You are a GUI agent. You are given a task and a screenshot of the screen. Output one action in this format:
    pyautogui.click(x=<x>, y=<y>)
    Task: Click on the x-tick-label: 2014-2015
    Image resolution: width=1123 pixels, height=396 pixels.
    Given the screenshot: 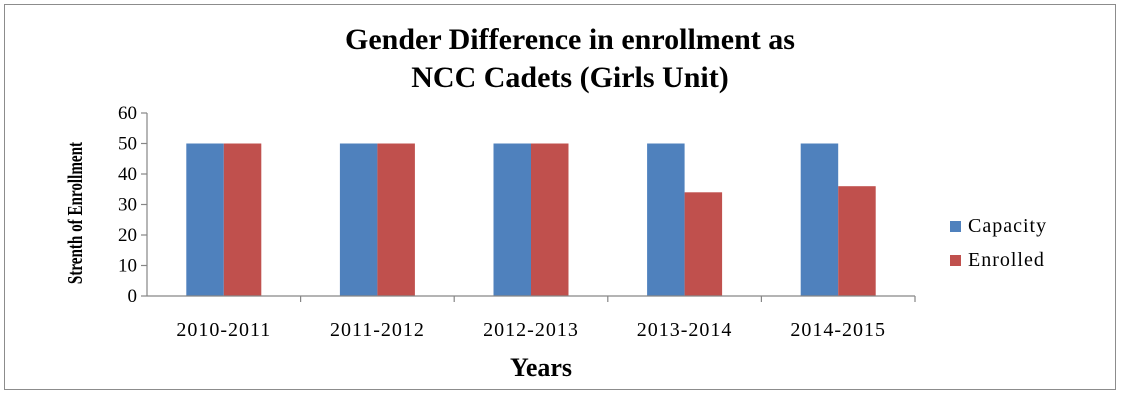 What is the action you would take?
    pyautogui.click(x=838, y=330)
    